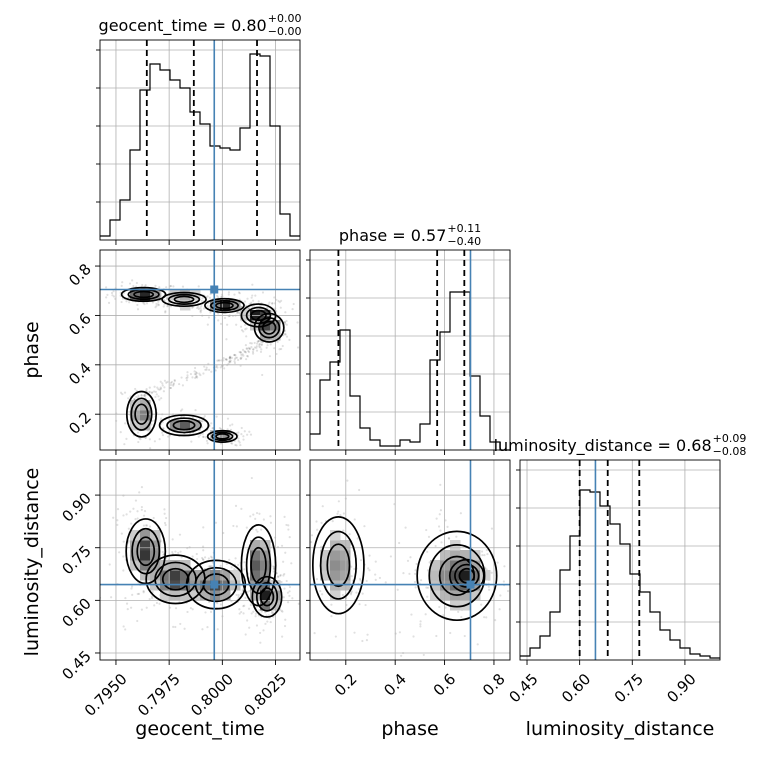  I want to click on title-plus-geocent_time: +0.00, so click(285, 18).